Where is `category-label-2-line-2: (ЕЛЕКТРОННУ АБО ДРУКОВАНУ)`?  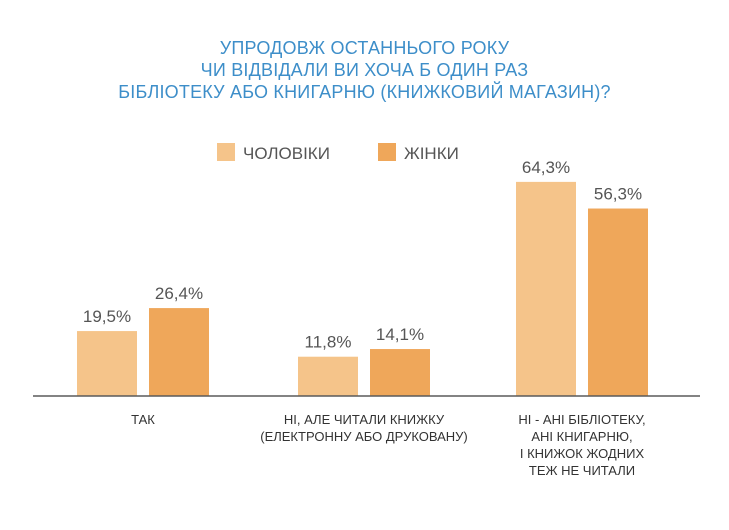
category-label-2-line-2: (ЕЛЕКТРОННУ АБО ДРУКОВАНУ) is located at coordinates (364, 436).